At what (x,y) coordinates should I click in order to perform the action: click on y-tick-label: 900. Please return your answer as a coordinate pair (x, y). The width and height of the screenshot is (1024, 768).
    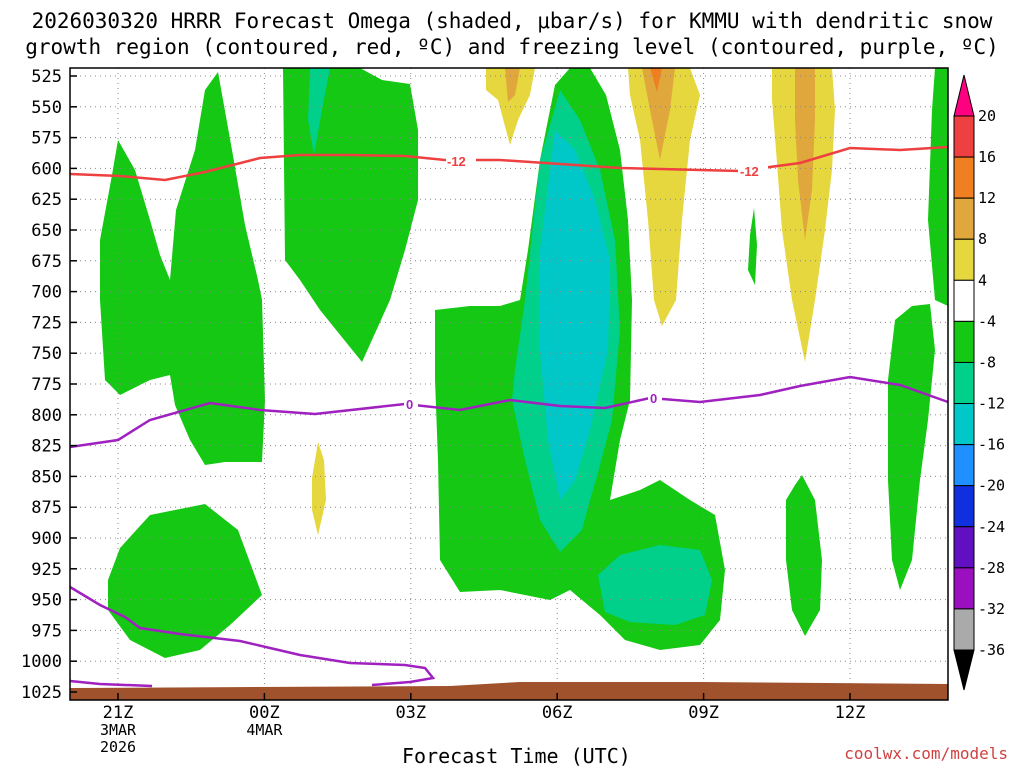
    Looking at the image, I should click on (46, 539).